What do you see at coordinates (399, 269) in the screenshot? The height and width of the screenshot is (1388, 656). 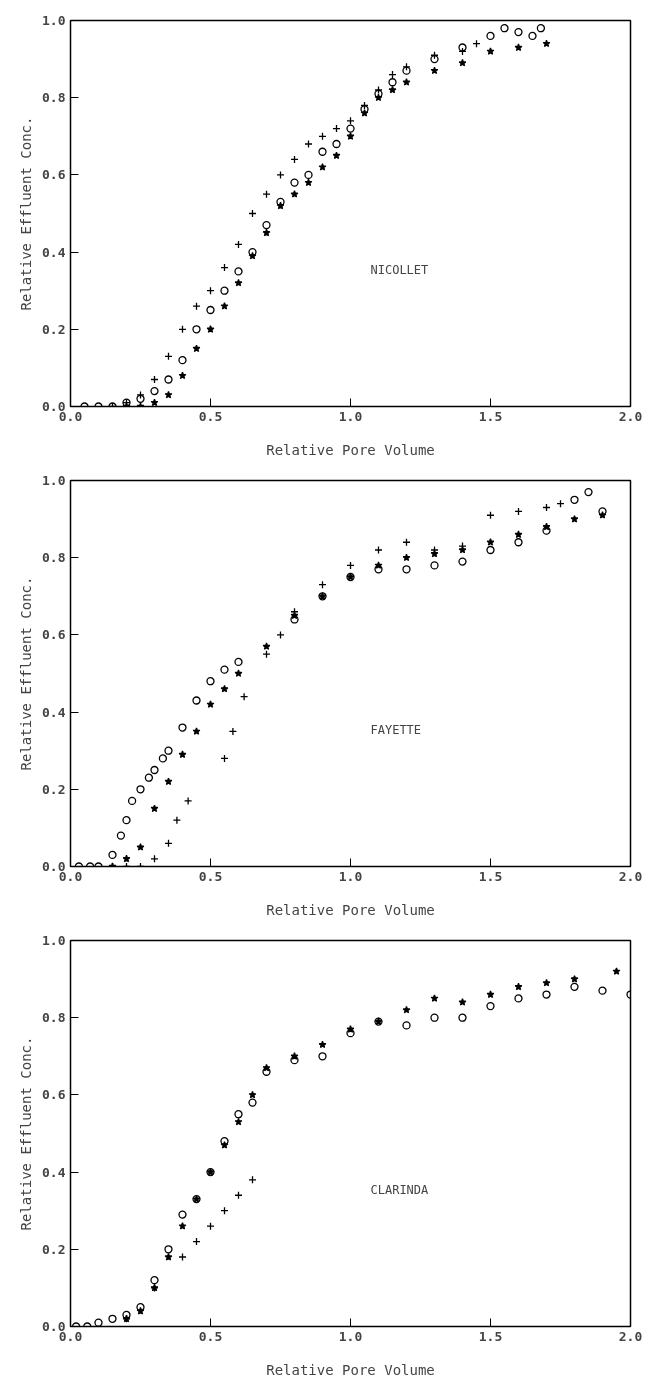 I see `annotation: NICOLLET` at bounding box center [399, 269].